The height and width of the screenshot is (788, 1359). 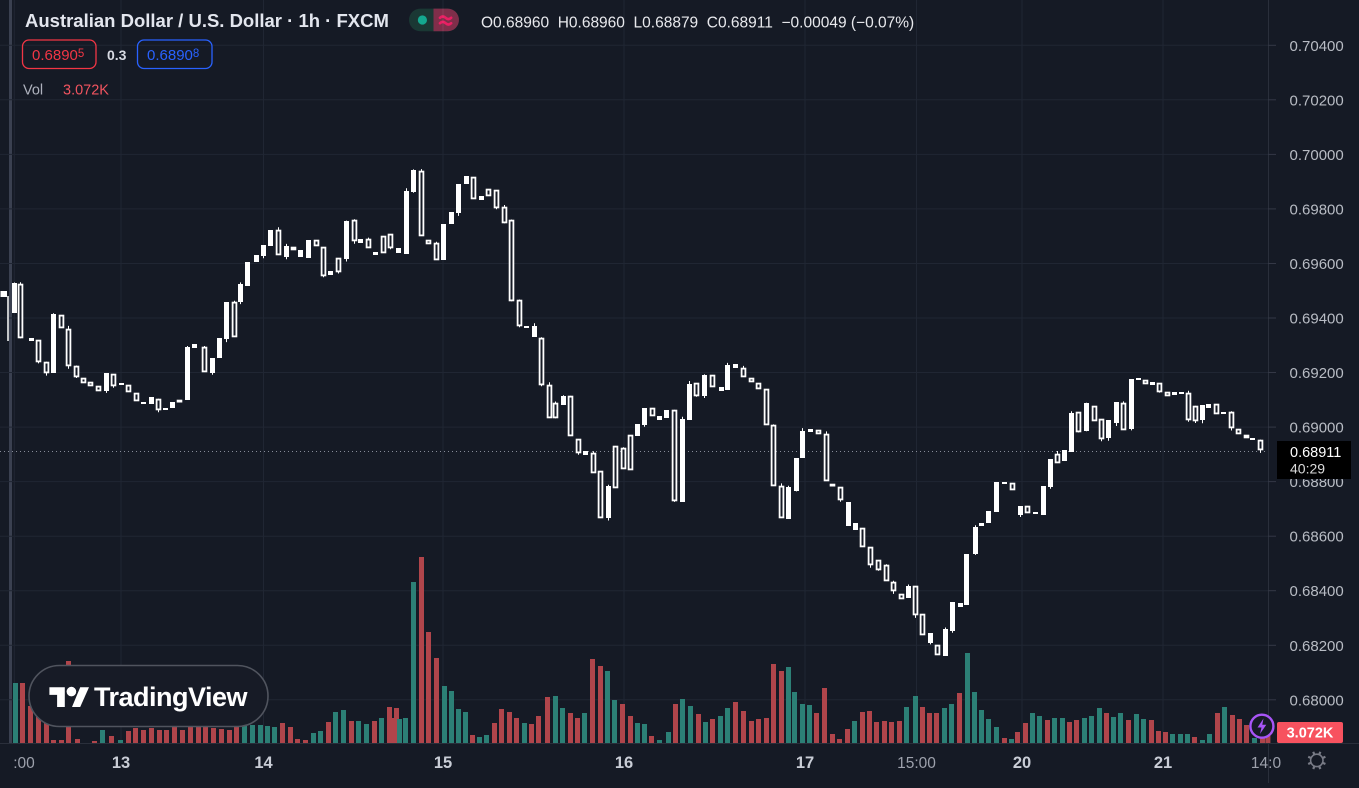 I want to click on svg-text: 14, so click(x=263, y=763).